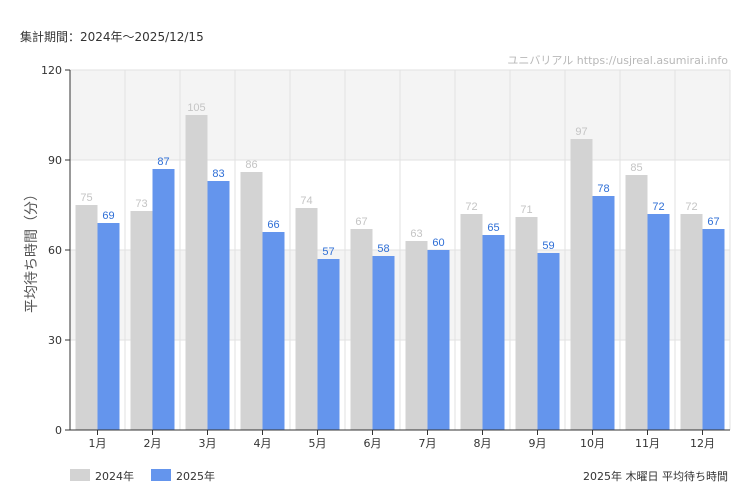 The width and height of the screenshot is (750, 500). What do you see at coordinates (471, 322) in the screenshot?
I see `bar-2024年-8月` at bounding box center [471, 322].